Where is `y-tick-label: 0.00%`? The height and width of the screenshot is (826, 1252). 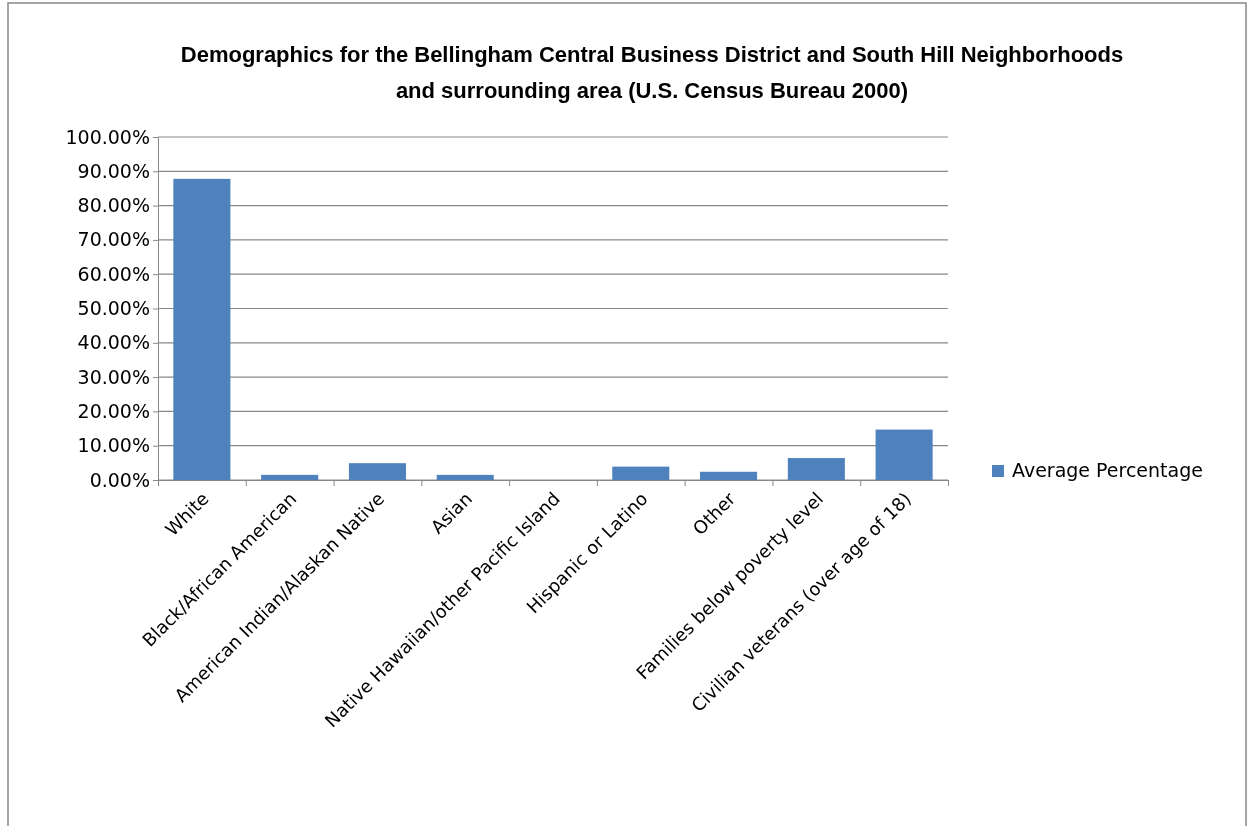 y-tick-label: 0.00% is located at coordinates (119, 479).